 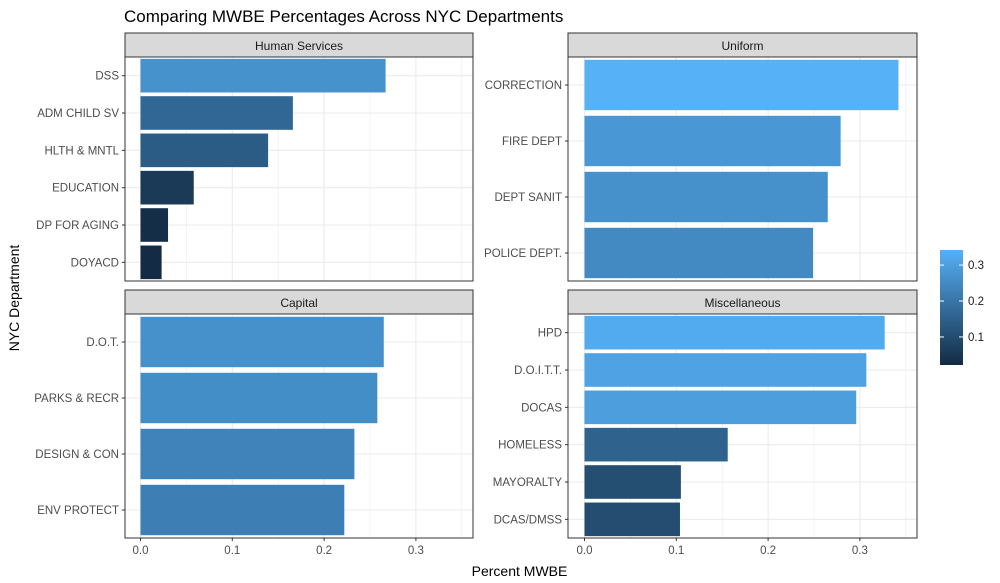 What do you see at coordinates (95, 263) in the screenshot?
I see `y-tick-label: DOYACD` at bounding box center [95, 263].